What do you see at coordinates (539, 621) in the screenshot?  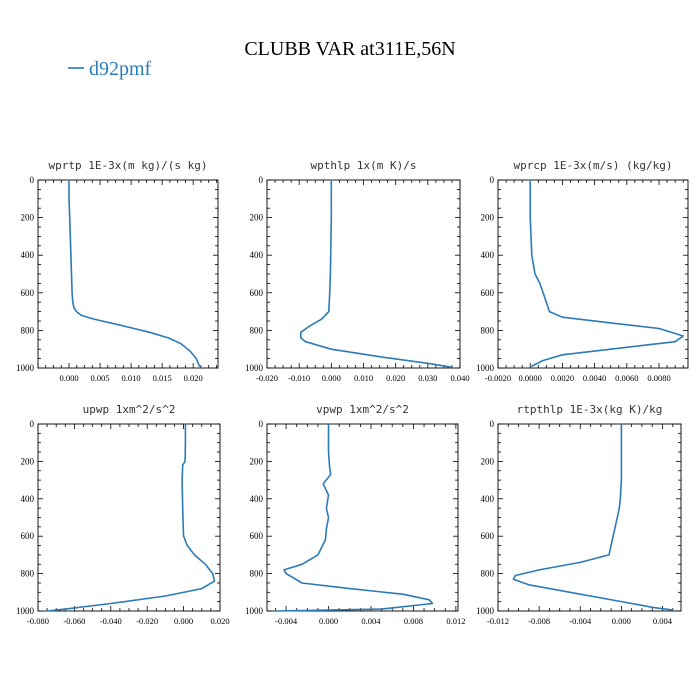 I see `x-tick-label: -0.008` at bounding box center [539, 621].